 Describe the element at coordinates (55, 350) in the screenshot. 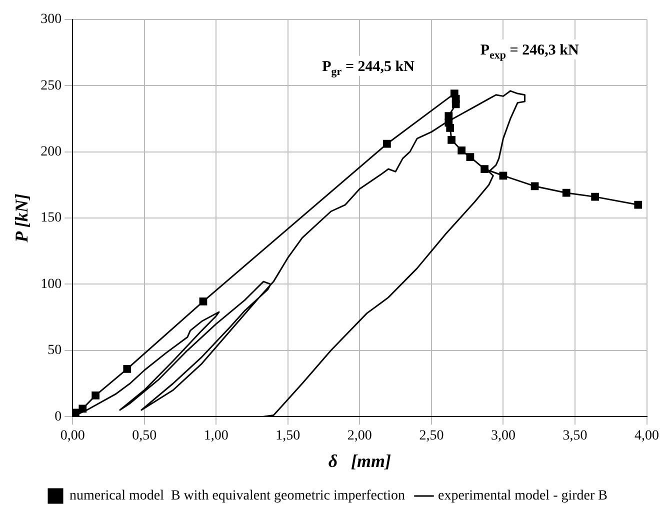

I see `y-tick-label: 50` at that location.